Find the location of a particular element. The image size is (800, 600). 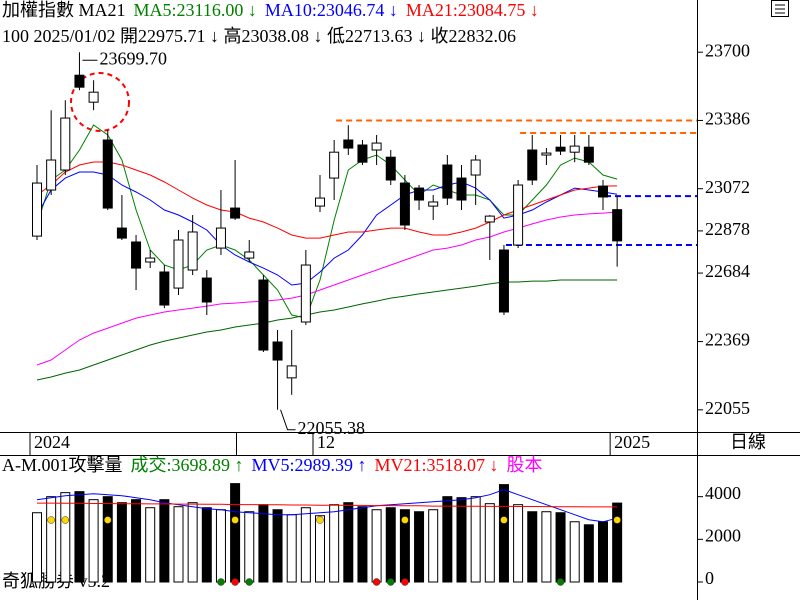

volume-header-item: 成交:3698.89 ↑ is located at coordinates (187, 465).